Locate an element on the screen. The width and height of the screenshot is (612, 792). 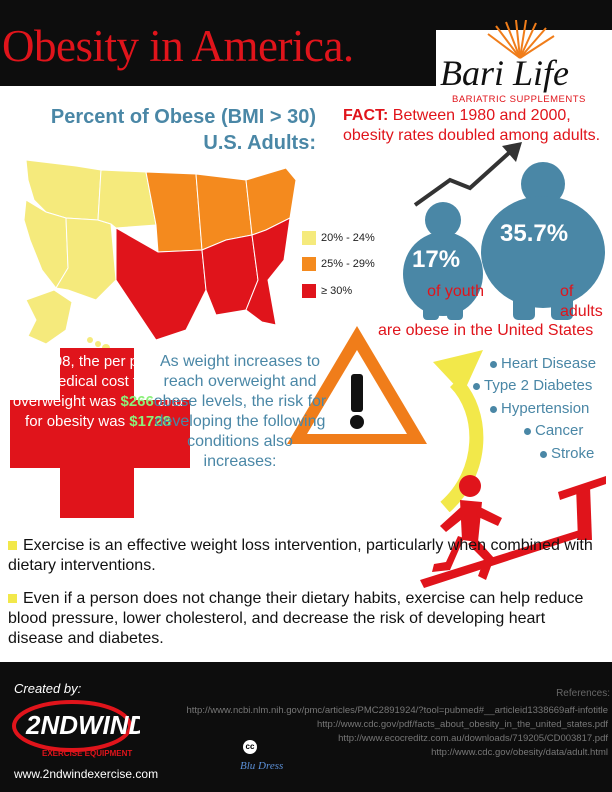
trend-arrow-icon is located at coordinates (467, 174).